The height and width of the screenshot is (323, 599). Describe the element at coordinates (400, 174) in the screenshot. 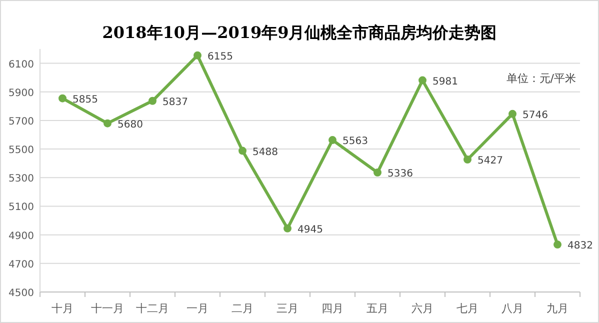

I see `data-label: 5336` at that location.